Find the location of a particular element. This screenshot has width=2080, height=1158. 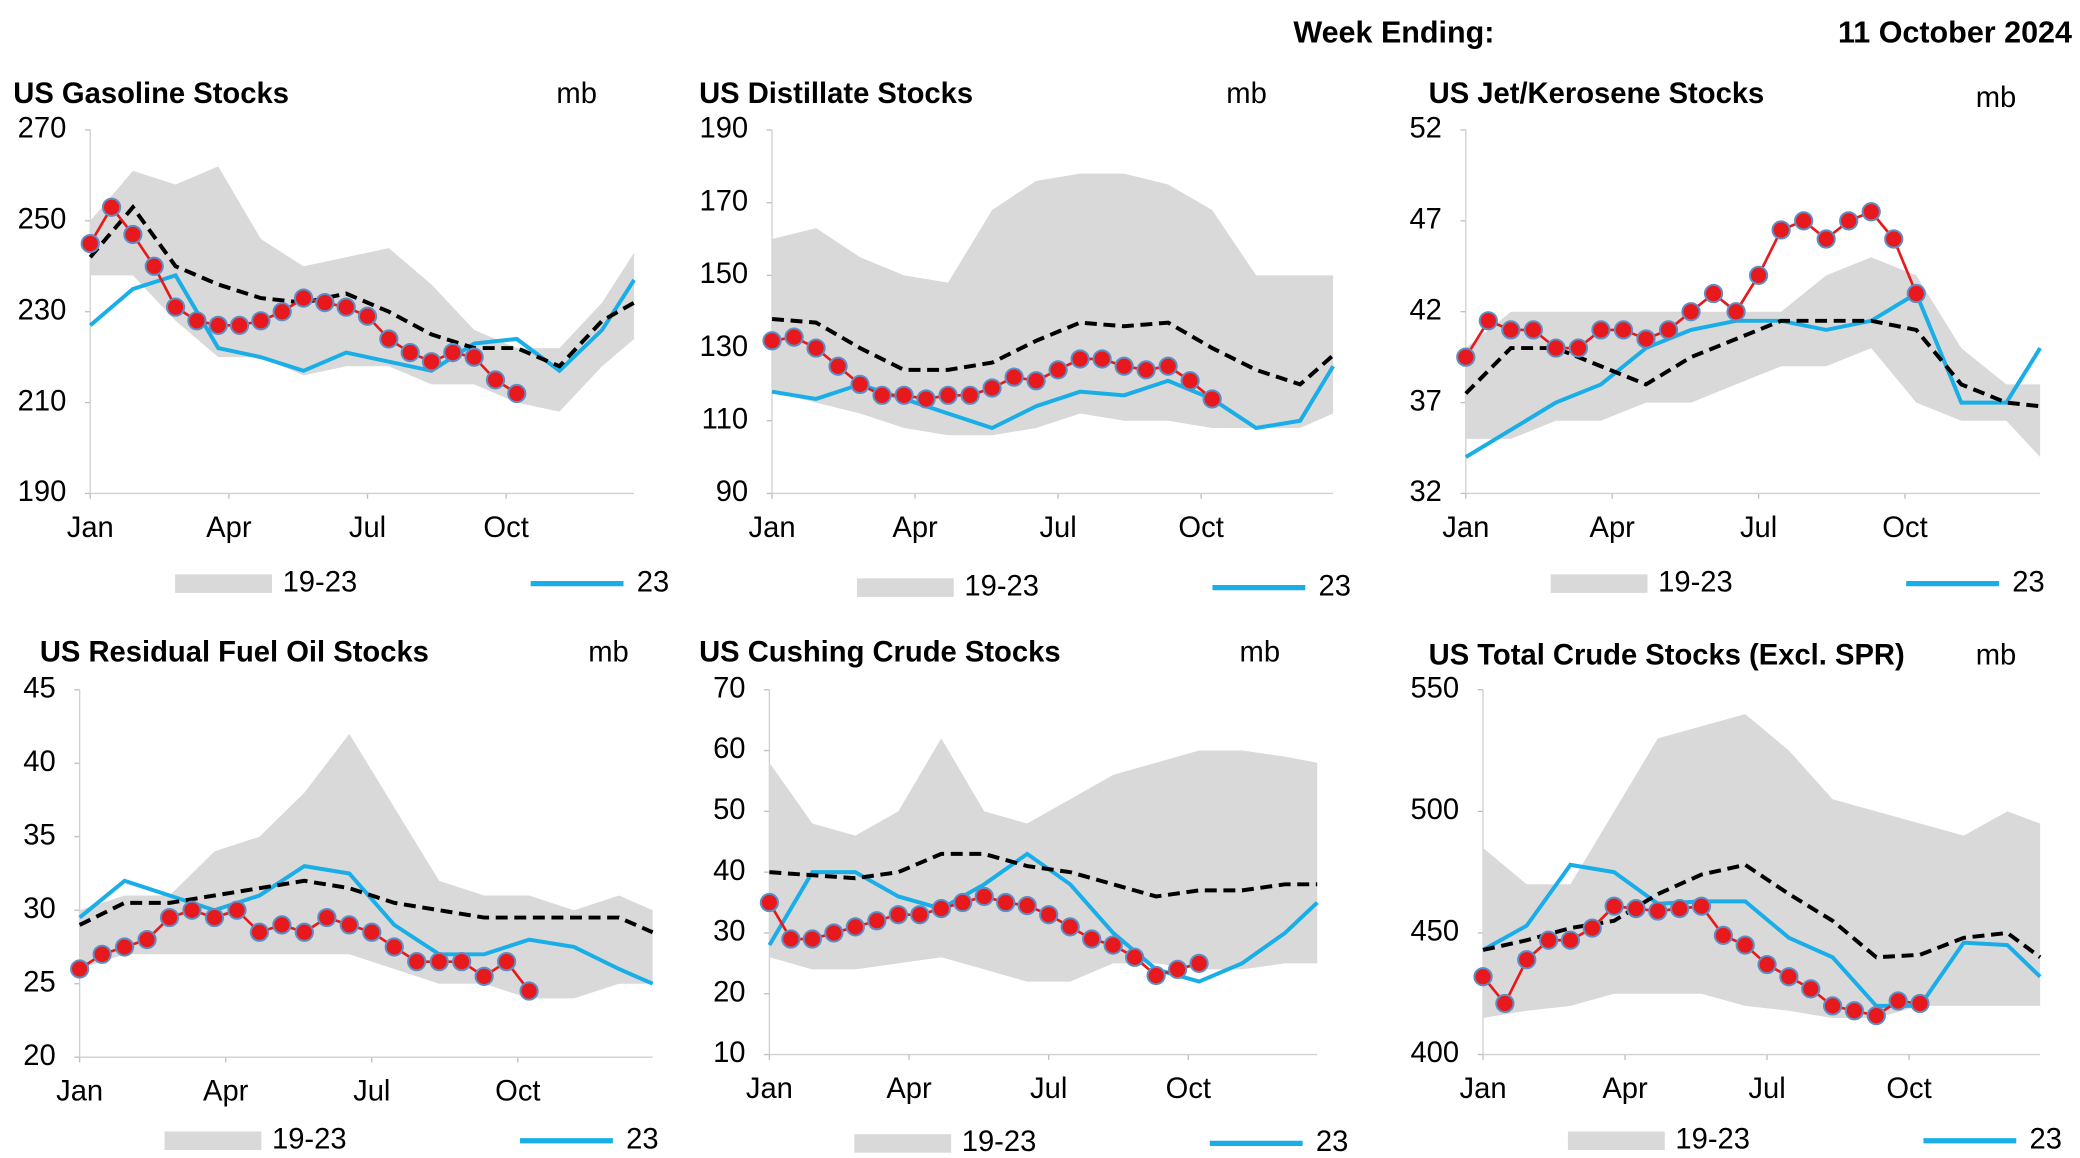

y-tick-label: 190 is located at coordinates (42, 492).